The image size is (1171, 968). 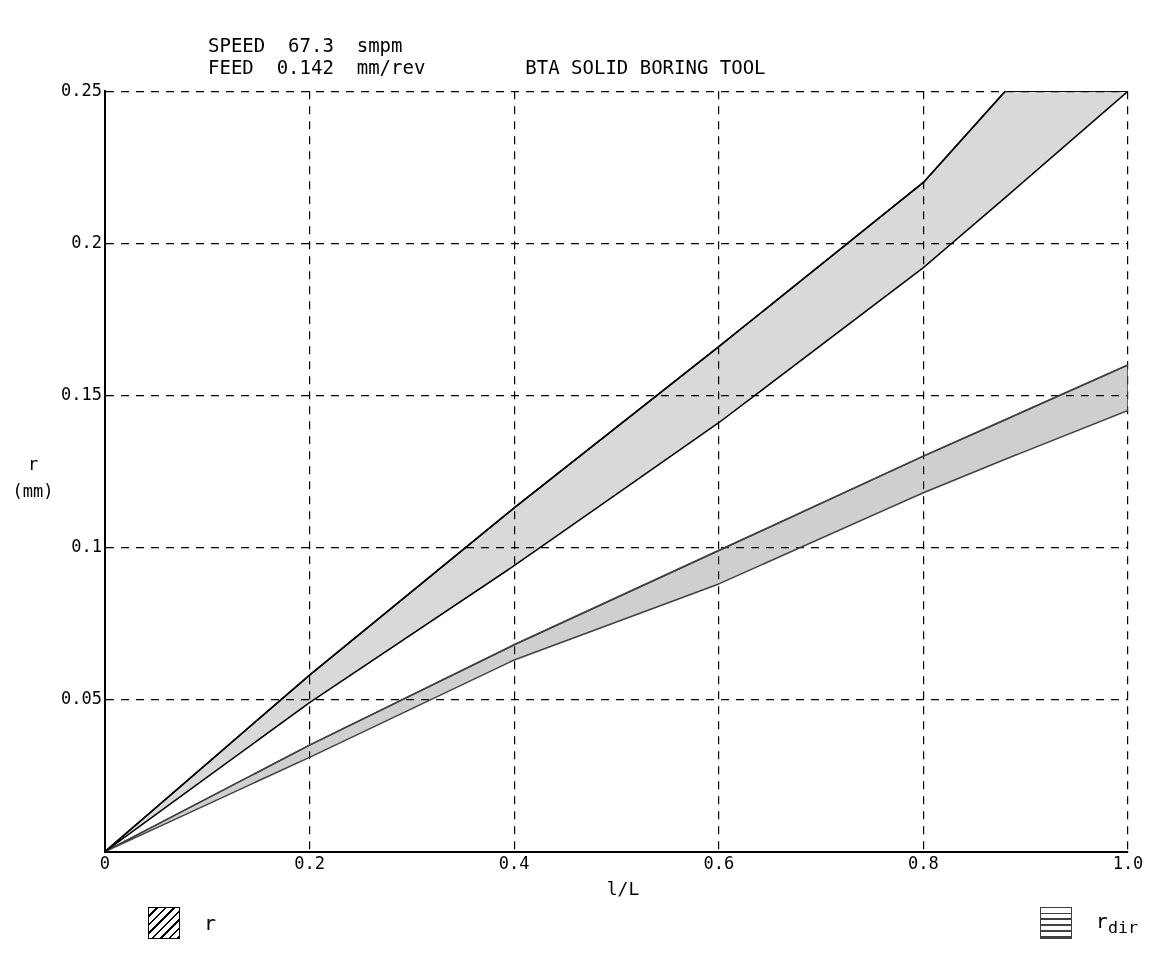 What do you see at coordinates (81, 697) in the screenshot?
I see `y-tick-label: 0.05` at bounding box center [81, 697].